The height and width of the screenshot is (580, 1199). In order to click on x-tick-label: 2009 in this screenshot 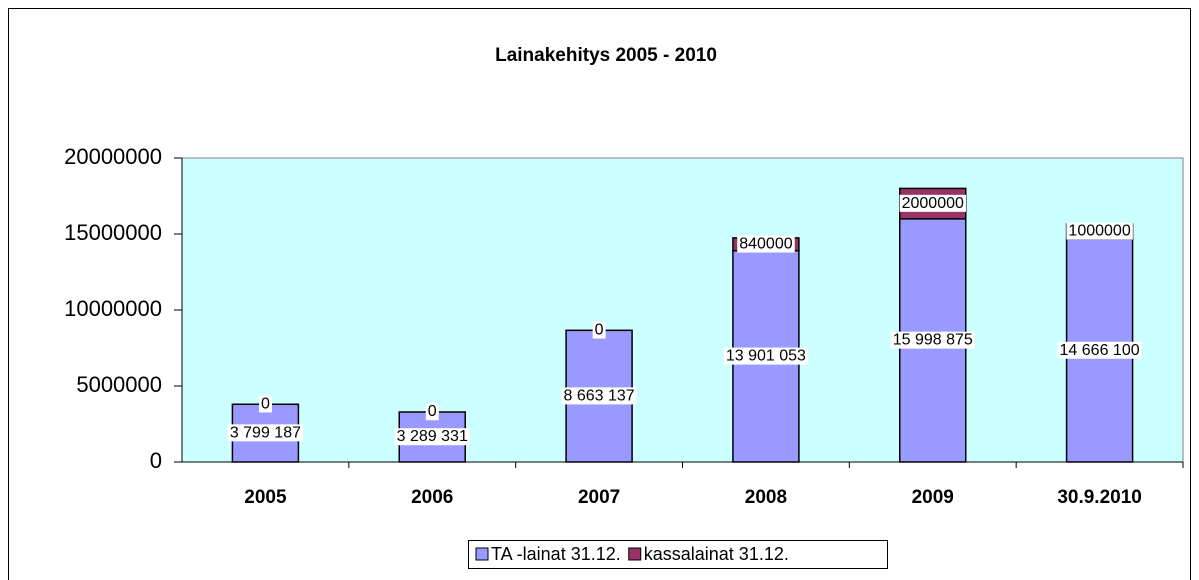, I will do `click(933, 497)`.